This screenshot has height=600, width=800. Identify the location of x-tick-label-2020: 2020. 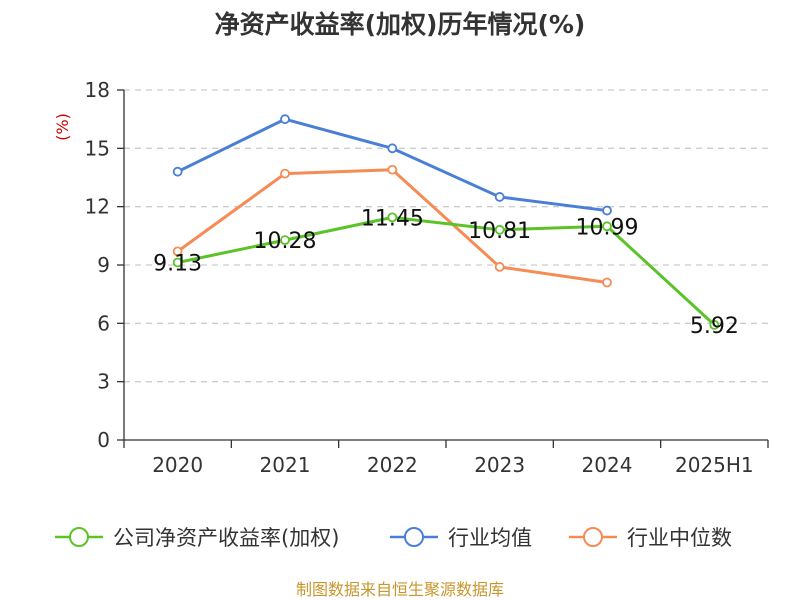
(177, 465).